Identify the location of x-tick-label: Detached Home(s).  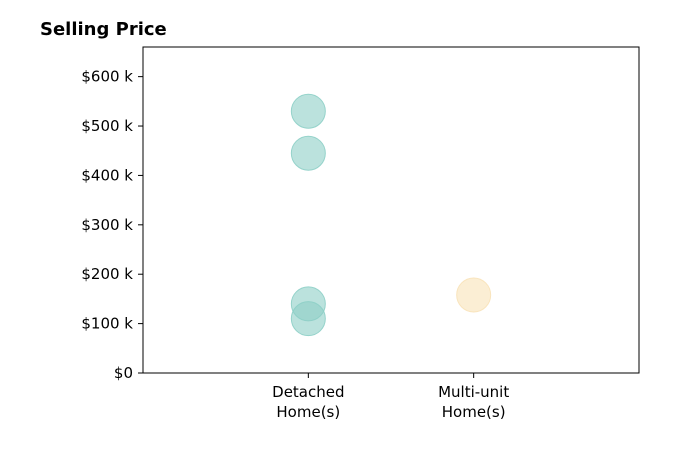
(308, 402).